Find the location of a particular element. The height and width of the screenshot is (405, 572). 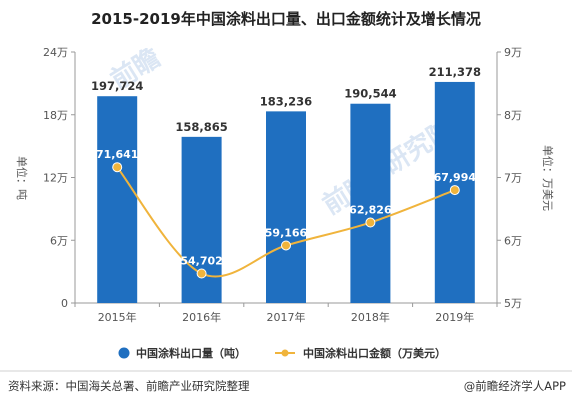

x-tick-label: 2018年 is located at coordinates (370, 317).